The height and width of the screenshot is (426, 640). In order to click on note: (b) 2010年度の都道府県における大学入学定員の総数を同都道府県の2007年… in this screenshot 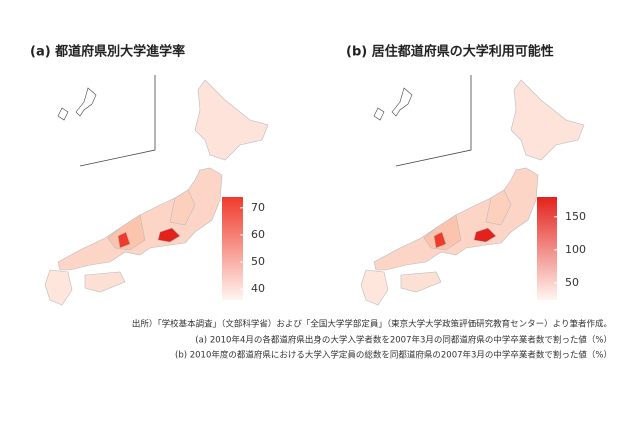, I will do `click(393, 355)`.